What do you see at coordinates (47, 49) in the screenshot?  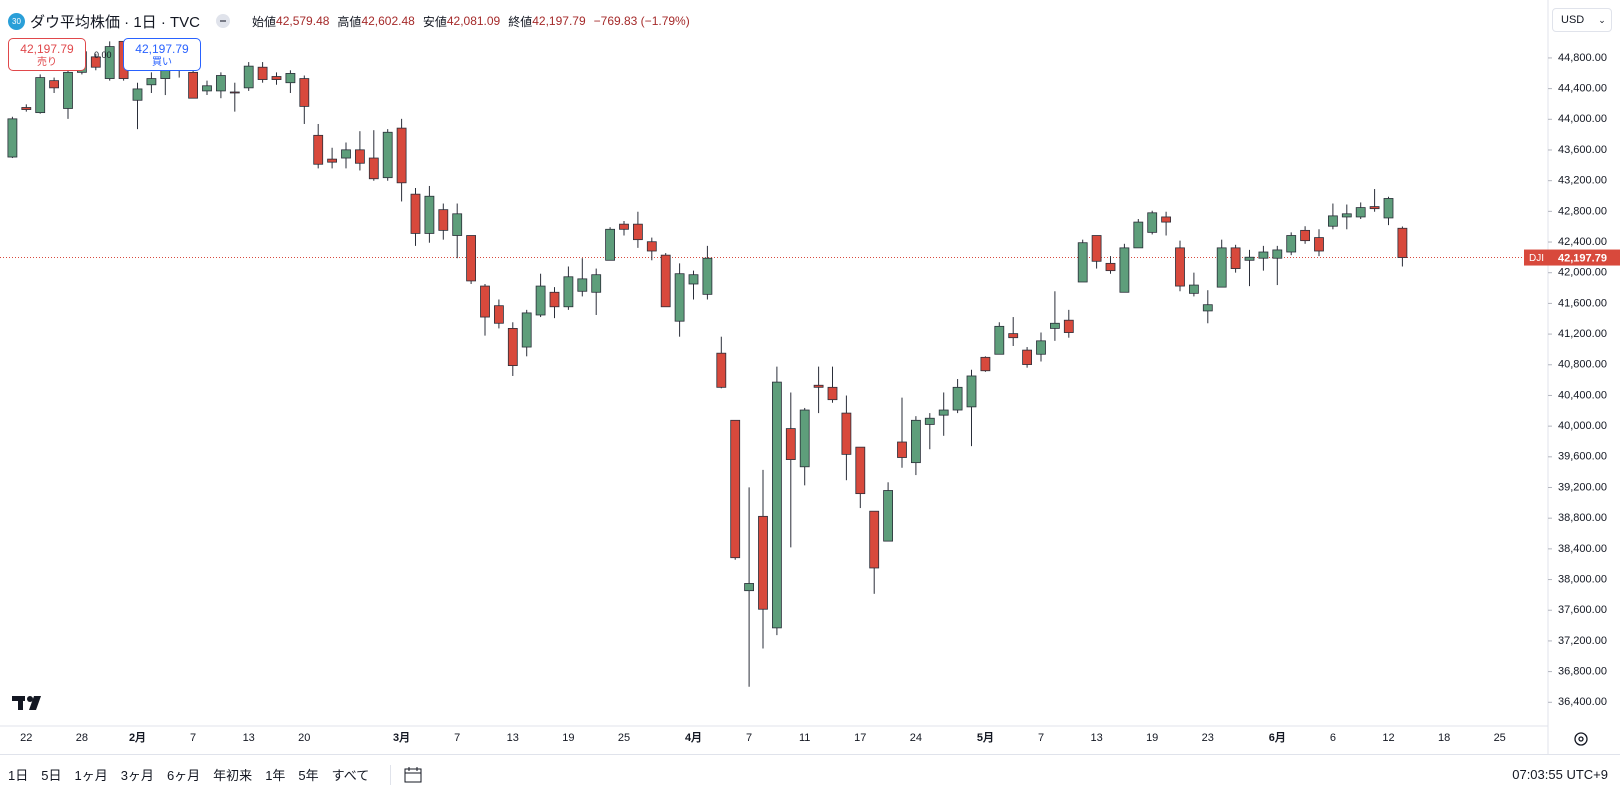 I see `sell-price: 42,197.79` at bounding box center [47, 49].